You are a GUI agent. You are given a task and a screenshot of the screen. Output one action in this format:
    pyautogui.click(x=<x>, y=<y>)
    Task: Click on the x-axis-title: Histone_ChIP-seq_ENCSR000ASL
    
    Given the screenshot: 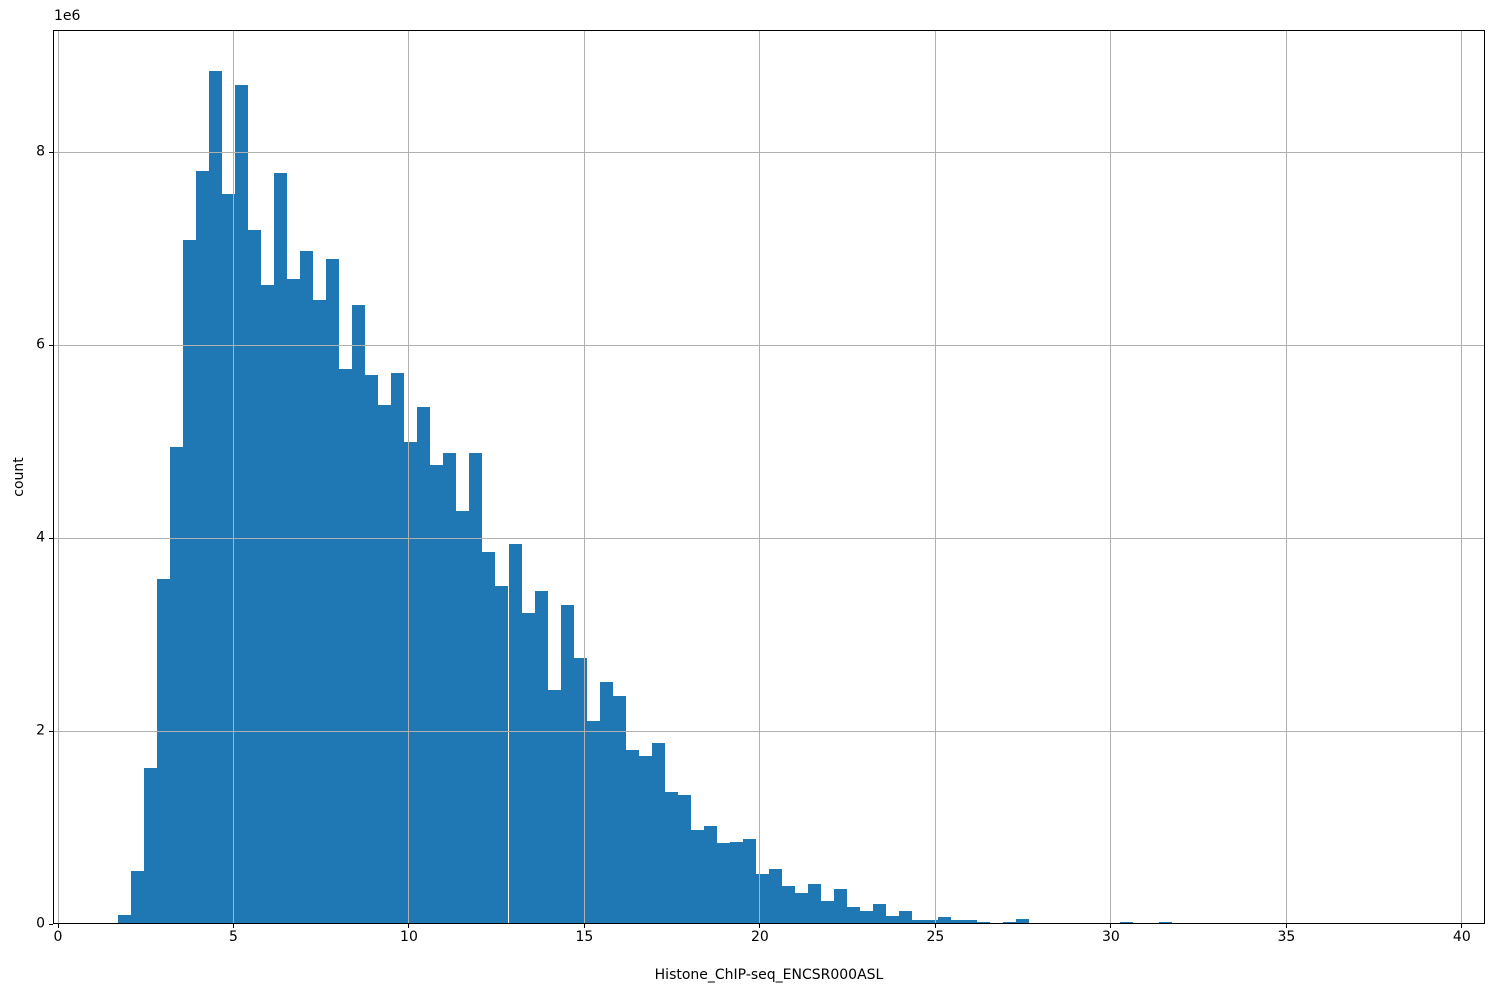 What is the action you would take?
    pyautogui.click(x=769, y=975)
    